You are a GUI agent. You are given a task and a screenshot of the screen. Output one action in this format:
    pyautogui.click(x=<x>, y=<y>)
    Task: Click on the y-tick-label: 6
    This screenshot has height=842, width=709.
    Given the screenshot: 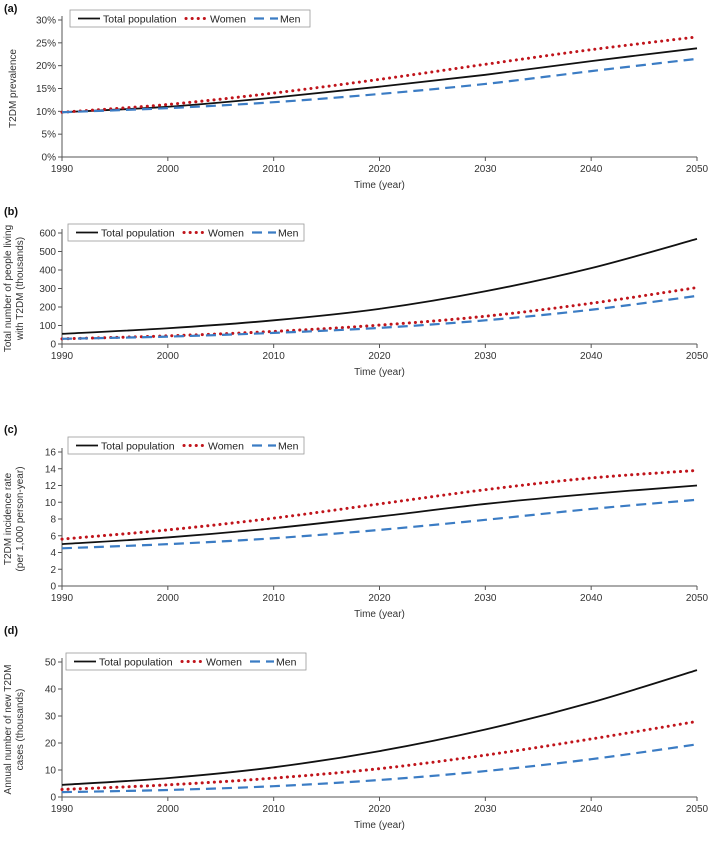 What is the action you would take?
    pyautogui.click(x=53, y=536)
    